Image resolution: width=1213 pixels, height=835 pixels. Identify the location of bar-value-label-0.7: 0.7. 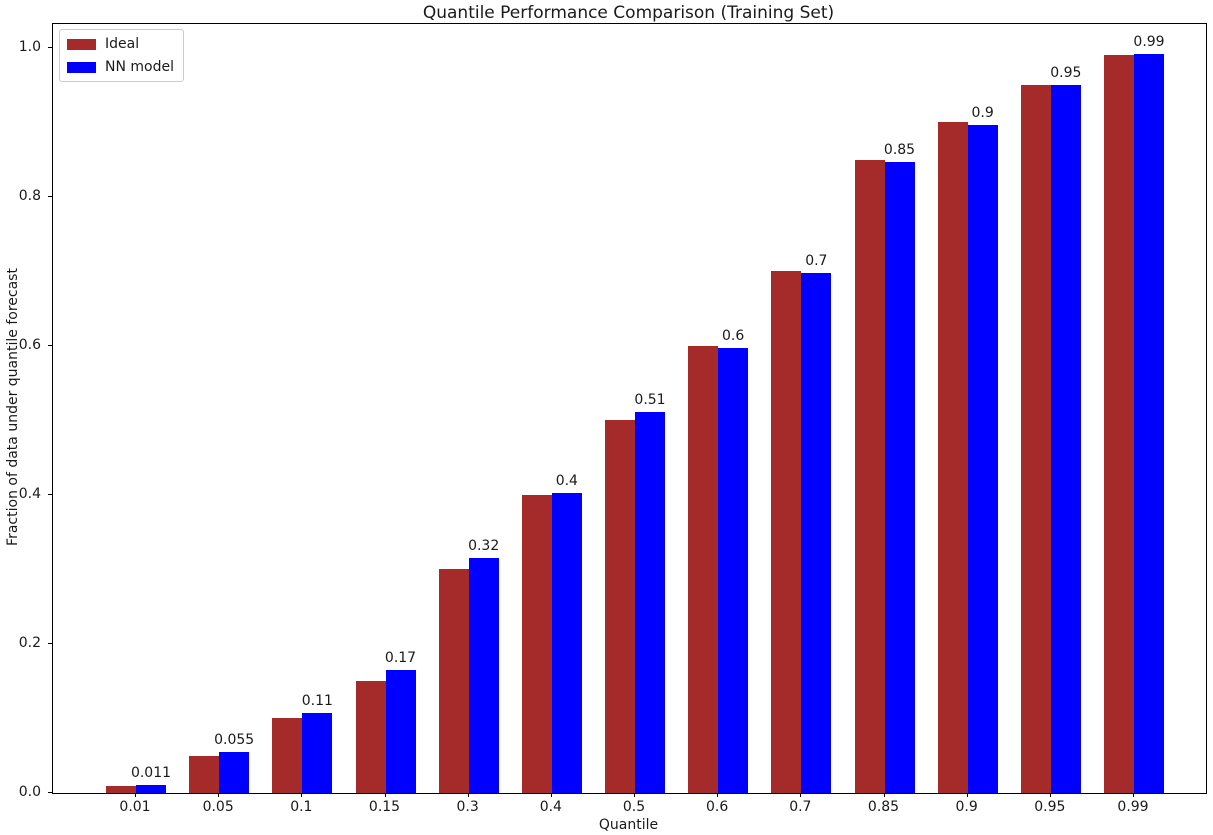
(816, 261).